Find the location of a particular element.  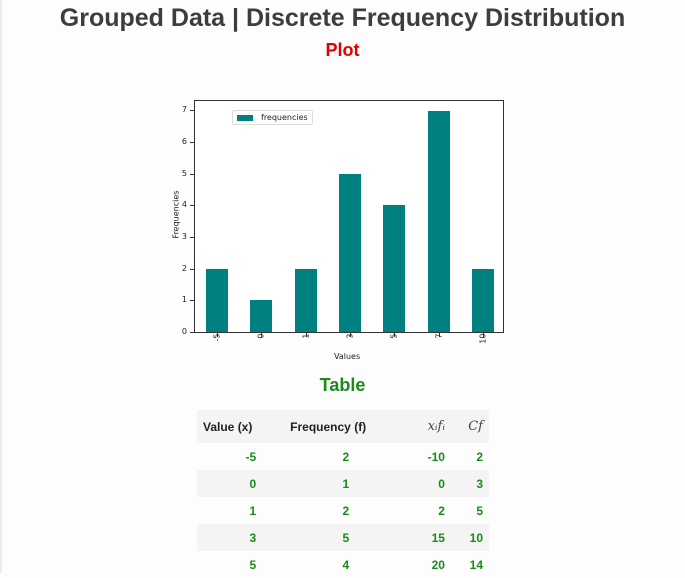

cell-value: 1 is located at coordinates (253, 510).